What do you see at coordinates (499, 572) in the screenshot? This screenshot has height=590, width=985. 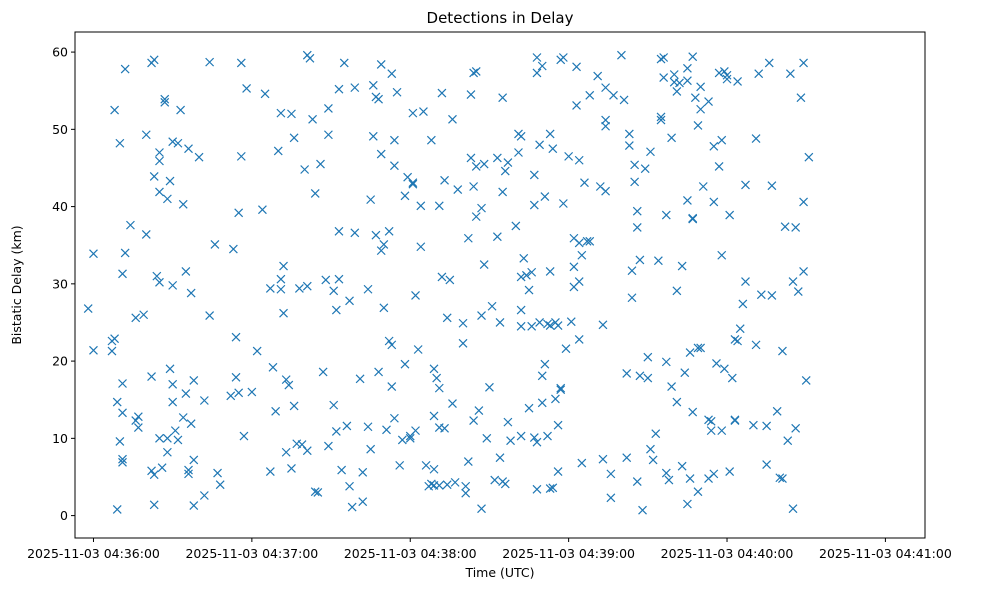 I see `x-axis-label: Time (UTC)` at bounding box center [499, 572].